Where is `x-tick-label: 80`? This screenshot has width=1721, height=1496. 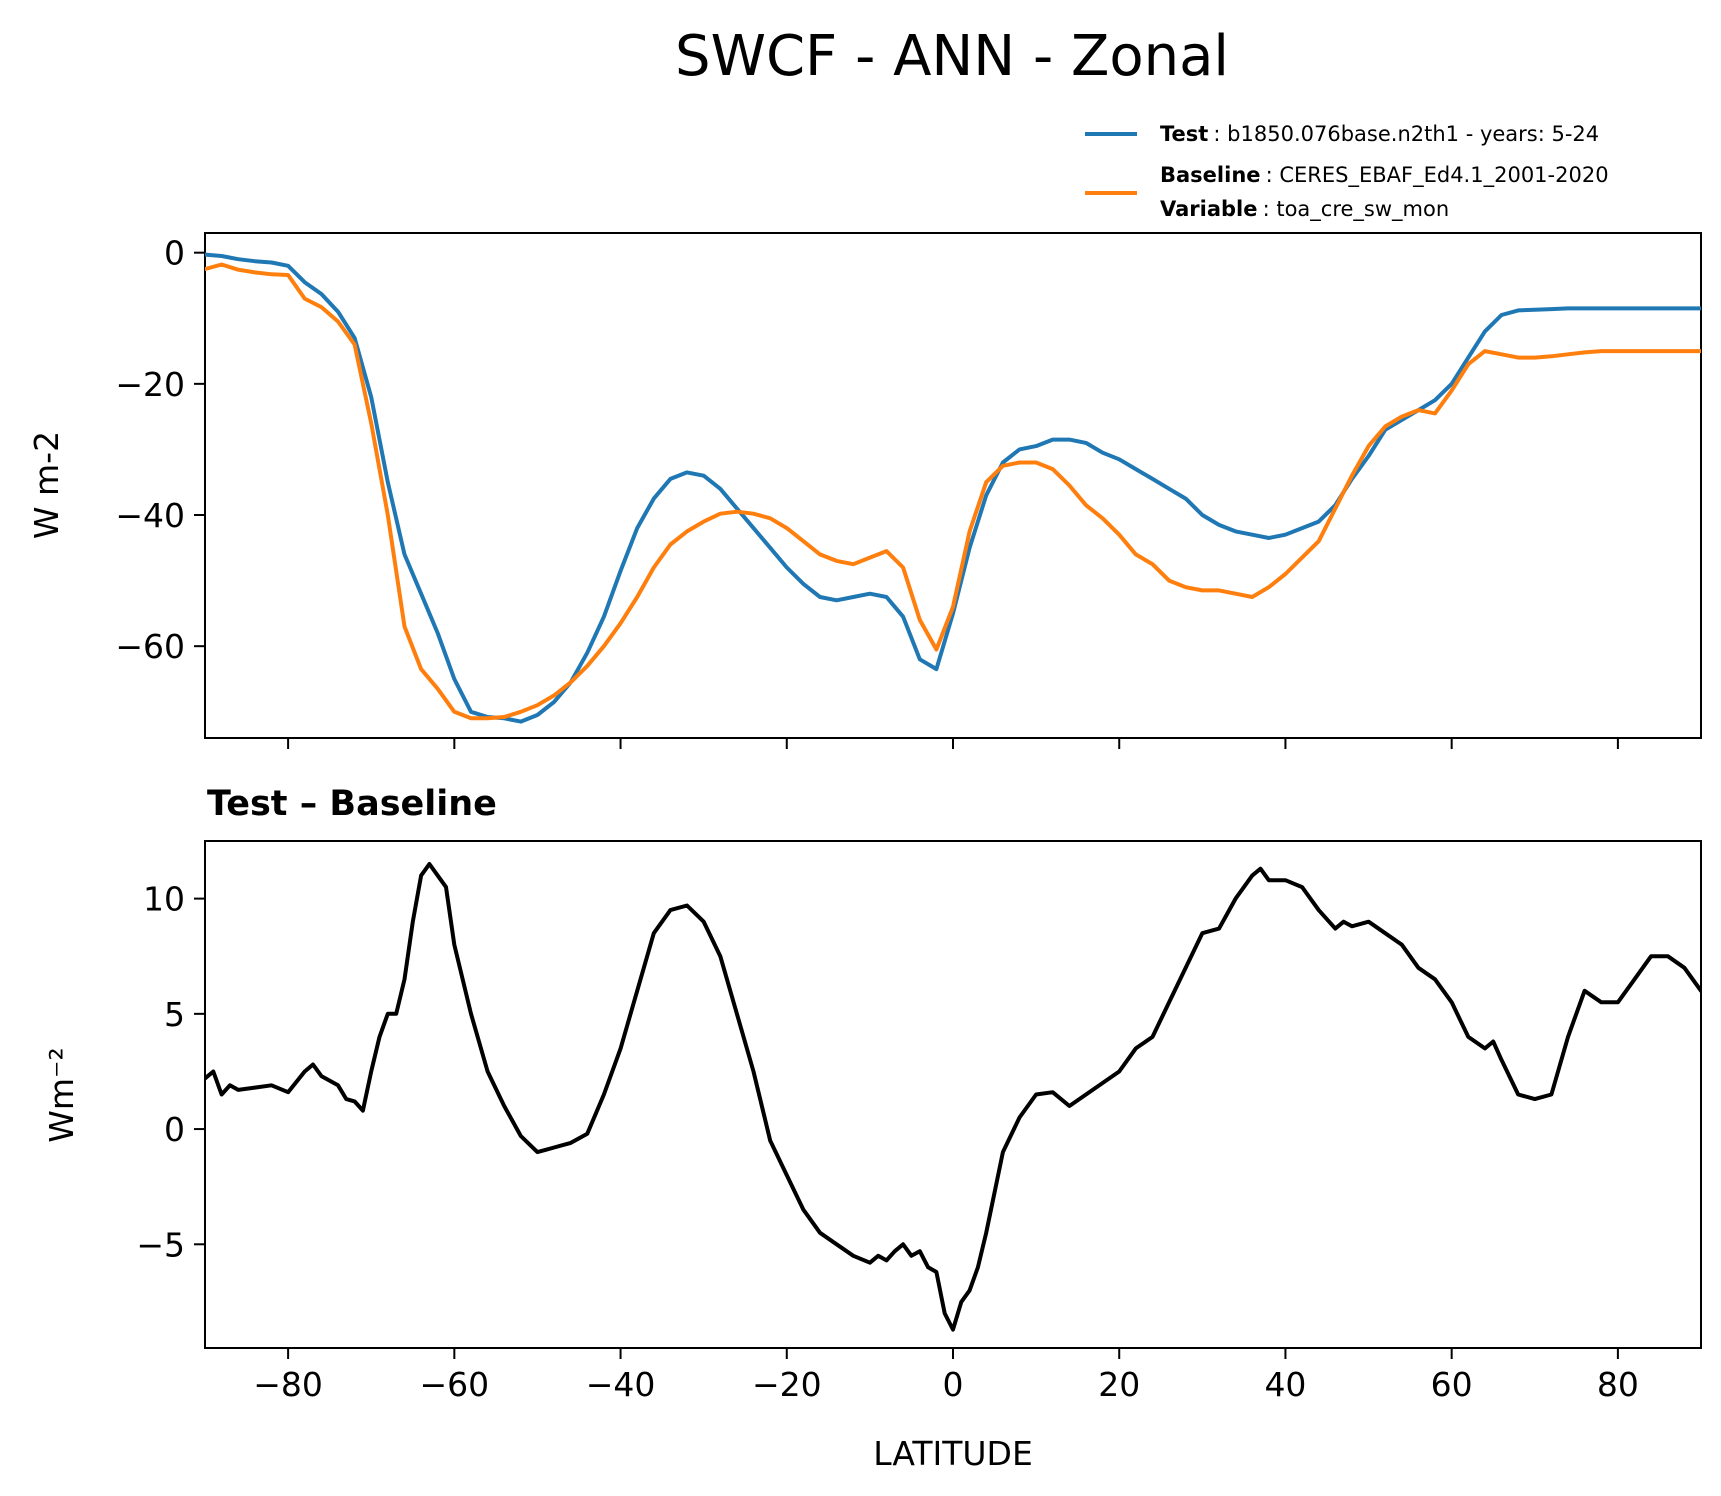 x-tick-label: 80 is located at coordinates (1618, 1384).